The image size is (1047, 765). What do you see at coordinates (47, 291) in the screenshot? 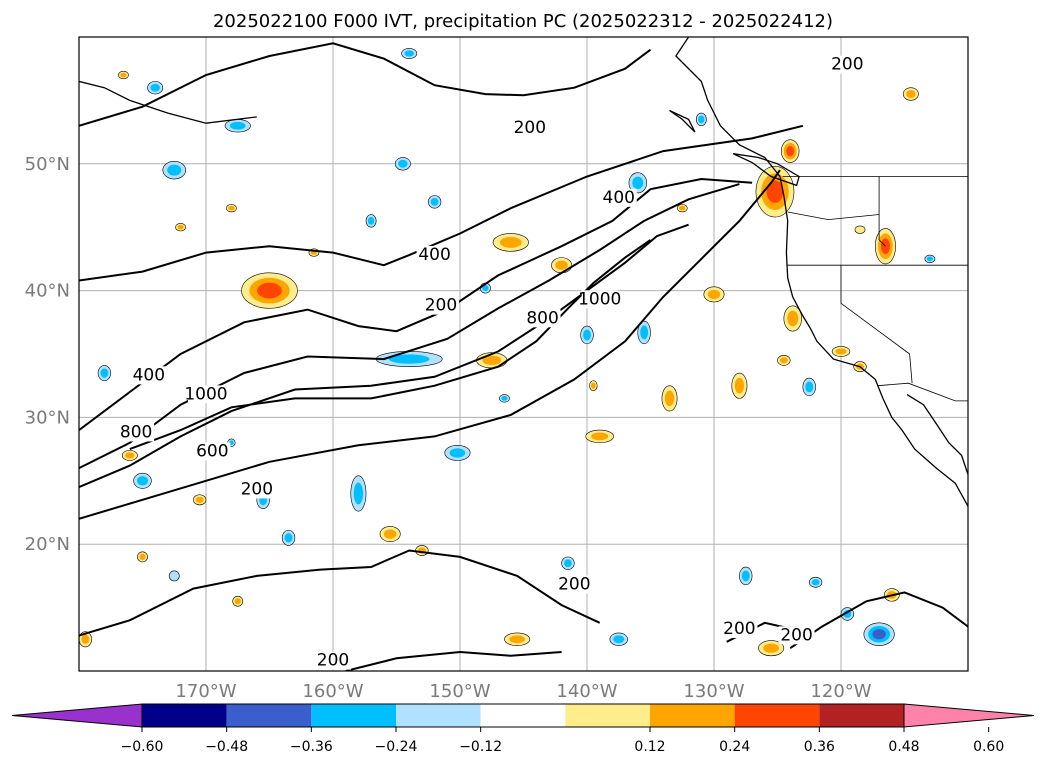
I see `lat-tick-label: 40°N` at bounding box center [47, 291].